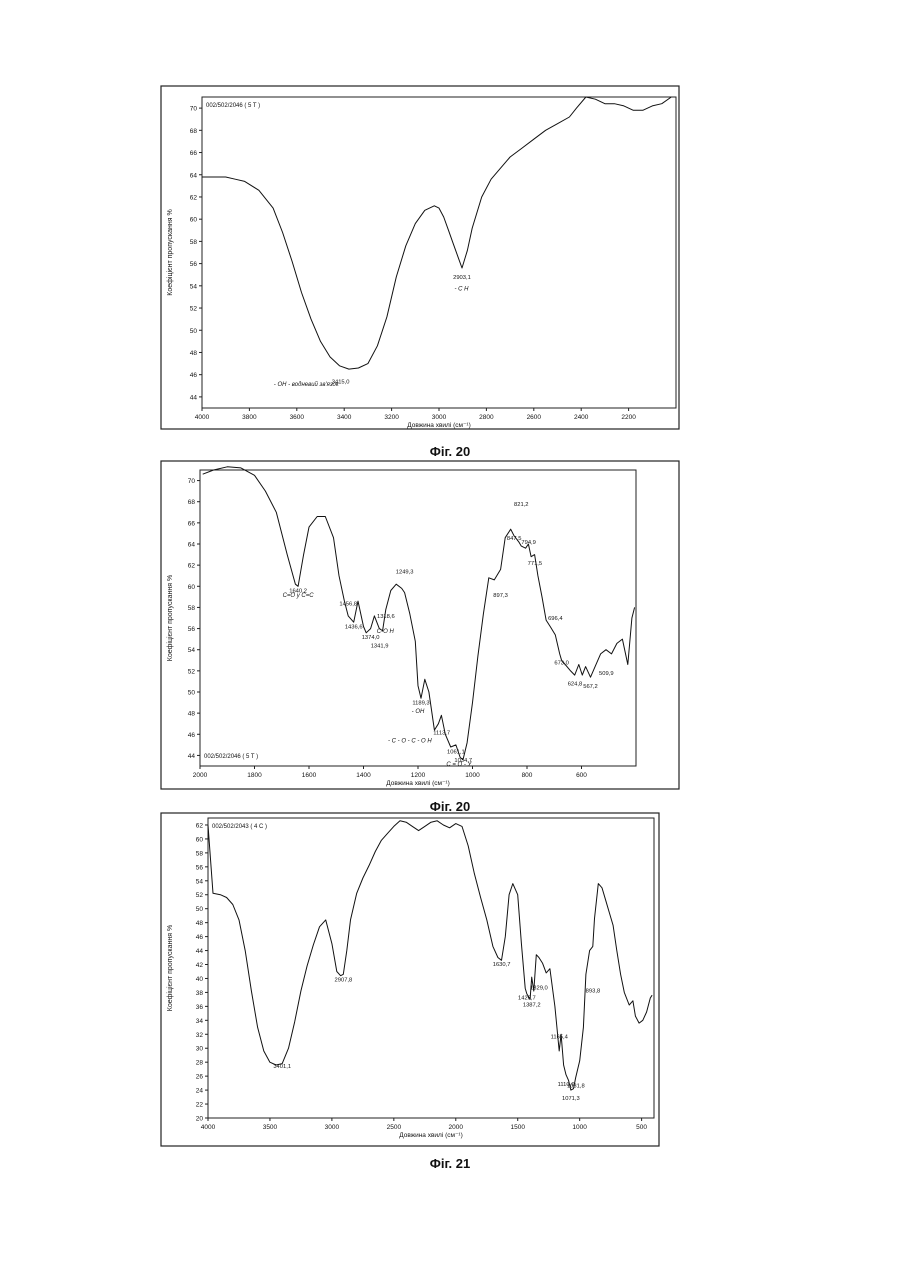 The height and width of the screenshot is (1273, 900). Describe the element at coordinates (405, 573) in the screenshot. I see `peak-label: 1249,3` at that location.